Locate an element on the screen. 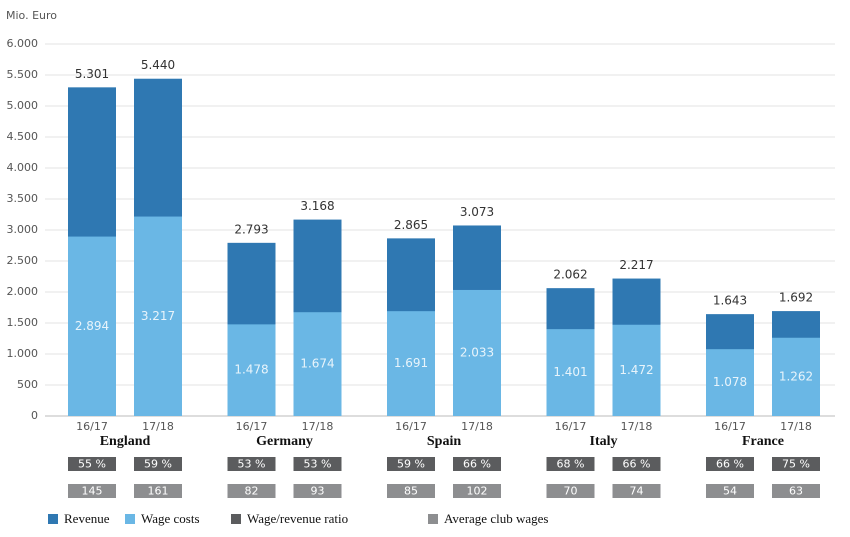 The width and height of the screenshot is (850, 537). y-tick-label: 2.500 is located at coordinates (23, 260).